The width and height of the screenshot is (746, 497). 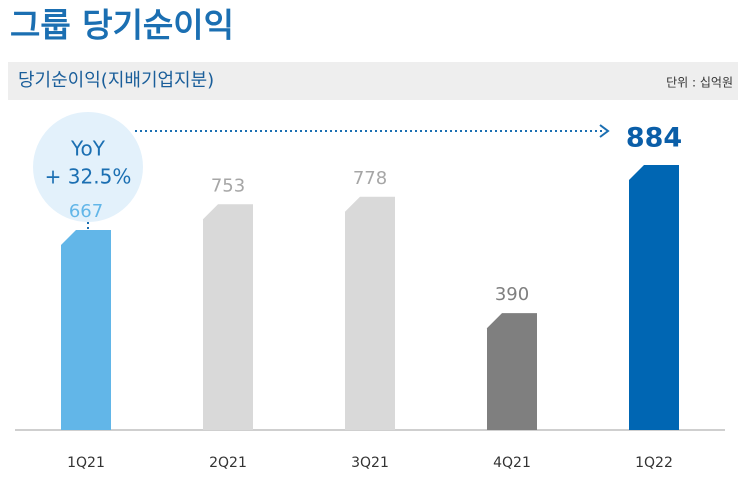 I want to click on chart-title: 그룹 당기순이익, so click(x=122, y=25).